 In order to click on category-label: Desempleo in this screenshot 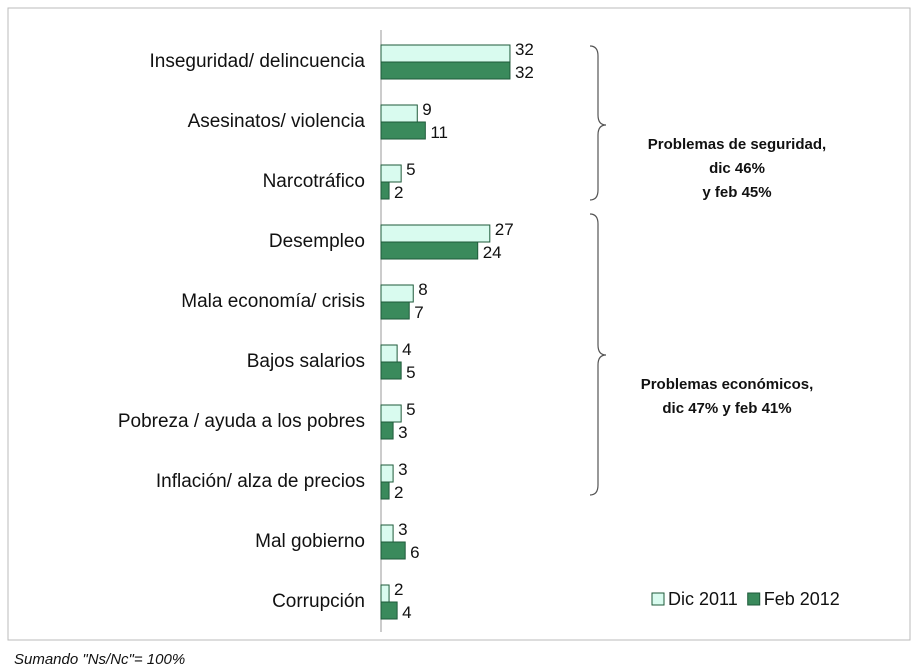, I will do `click(317, 241)`.